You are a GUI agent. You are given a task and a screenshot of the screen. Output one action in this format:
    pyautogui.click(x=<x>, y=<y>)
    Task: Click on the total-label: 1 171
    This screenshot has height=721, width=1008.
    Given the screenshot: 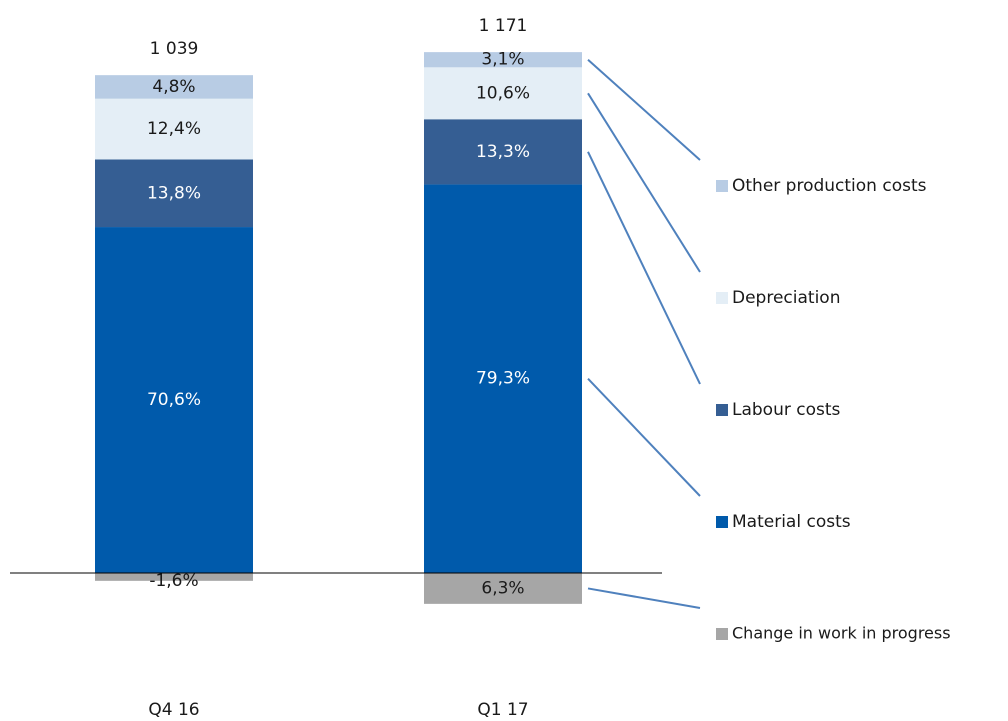 What is the action you would take?
    pyautogui.click(x=503, y=26)
    